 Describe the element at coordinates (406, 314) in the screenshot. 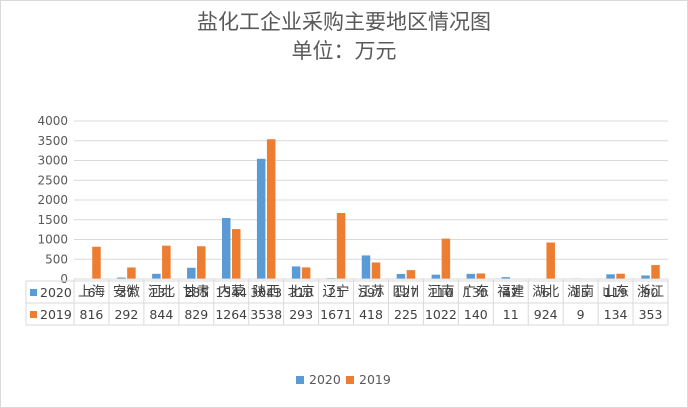

I see `data-label: 225` at that location.